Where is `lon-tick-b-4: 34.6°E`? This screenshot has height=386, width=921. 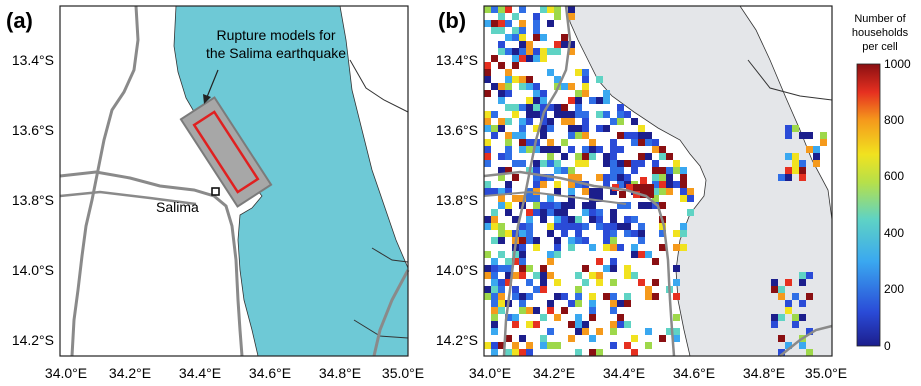
lon-tick-b-4: 34.6°E is located at coordinates (694, 373).